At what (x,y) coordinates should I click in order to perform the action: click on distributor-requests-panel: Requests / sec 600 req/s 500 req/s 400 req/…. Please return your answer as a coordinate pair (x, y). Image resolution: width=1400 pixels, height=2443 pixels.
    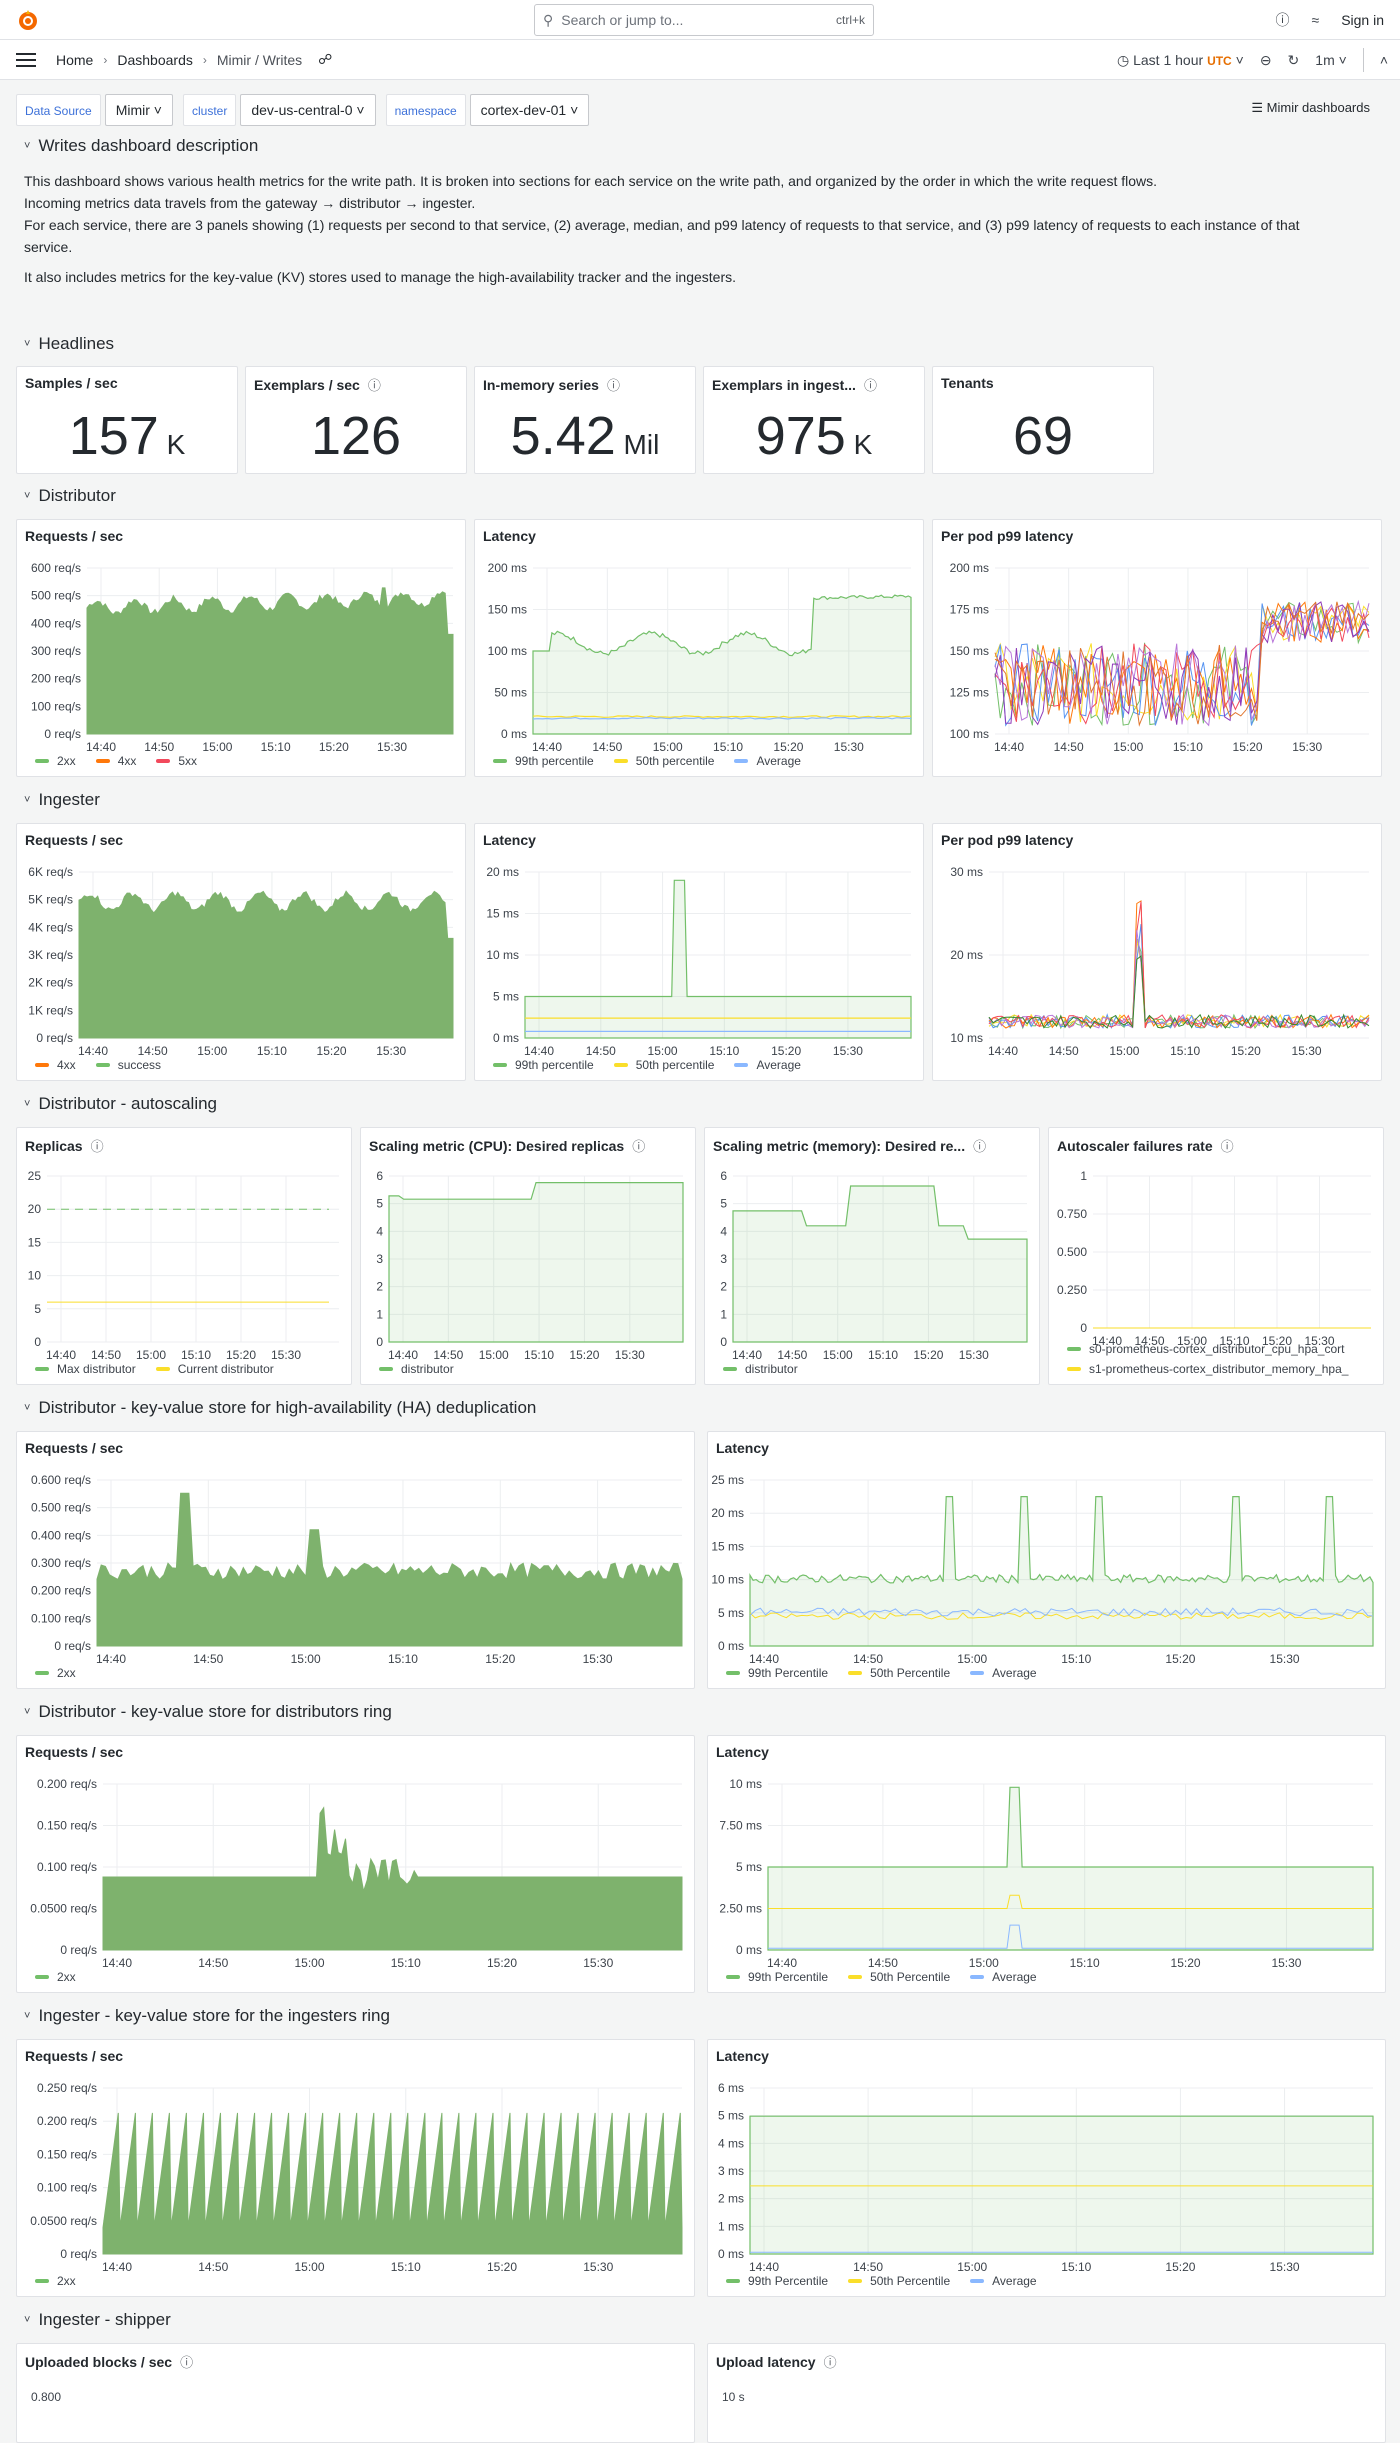
    Looking at the image, I should click on (241, 648).